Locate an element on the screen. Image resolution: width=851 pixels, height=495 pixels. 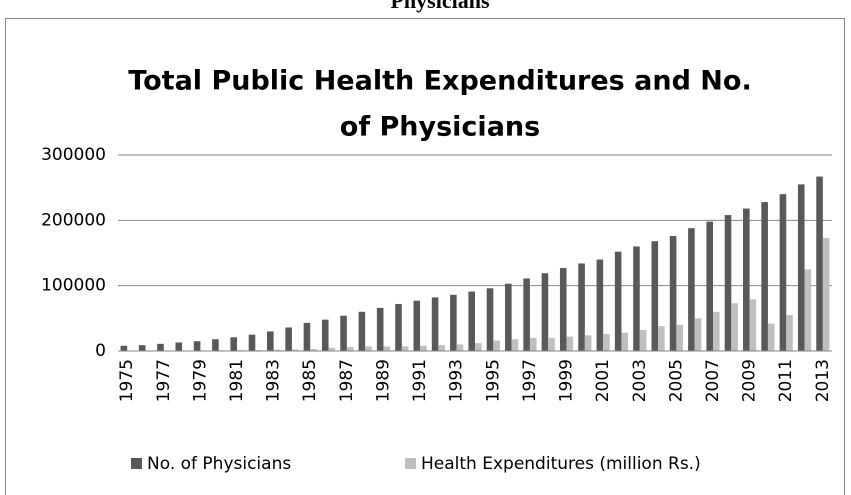
x-tick-label: 1999 is located at coordinates (567, 380).